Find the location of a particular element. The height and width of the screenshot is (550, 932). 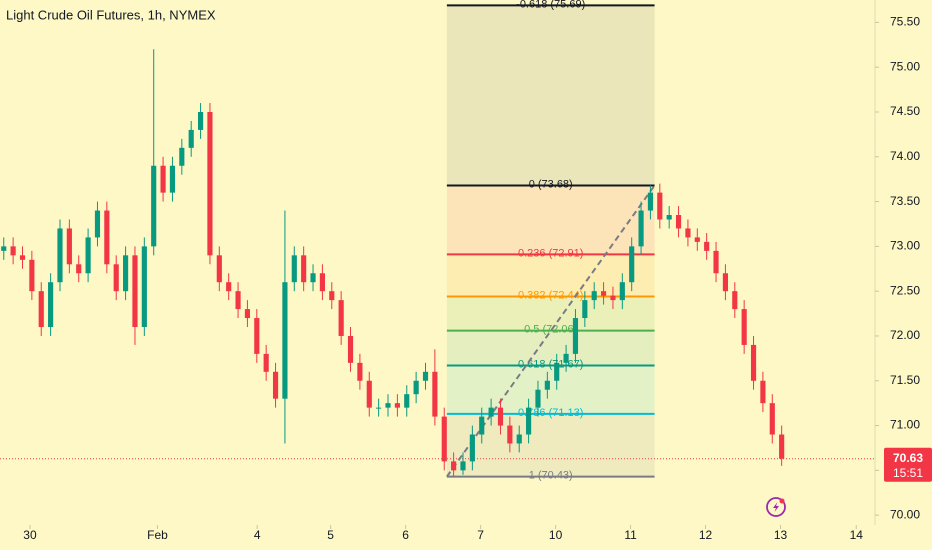

y-tick-label: 70.00 is located at coordinates (905, 514).